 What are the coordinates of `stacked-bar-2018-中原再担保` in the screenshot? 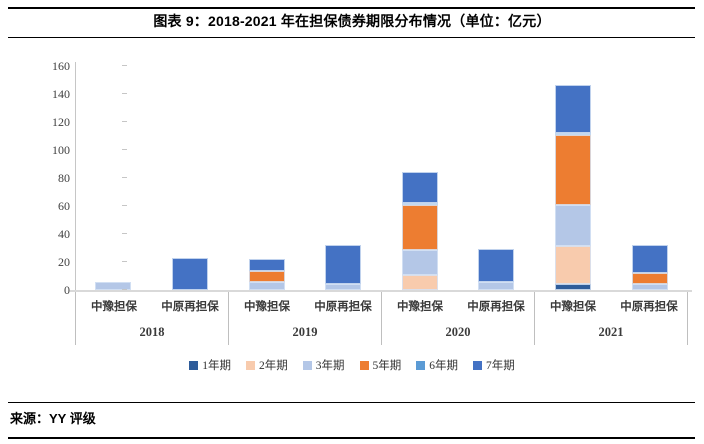 It's located at (189, 273).